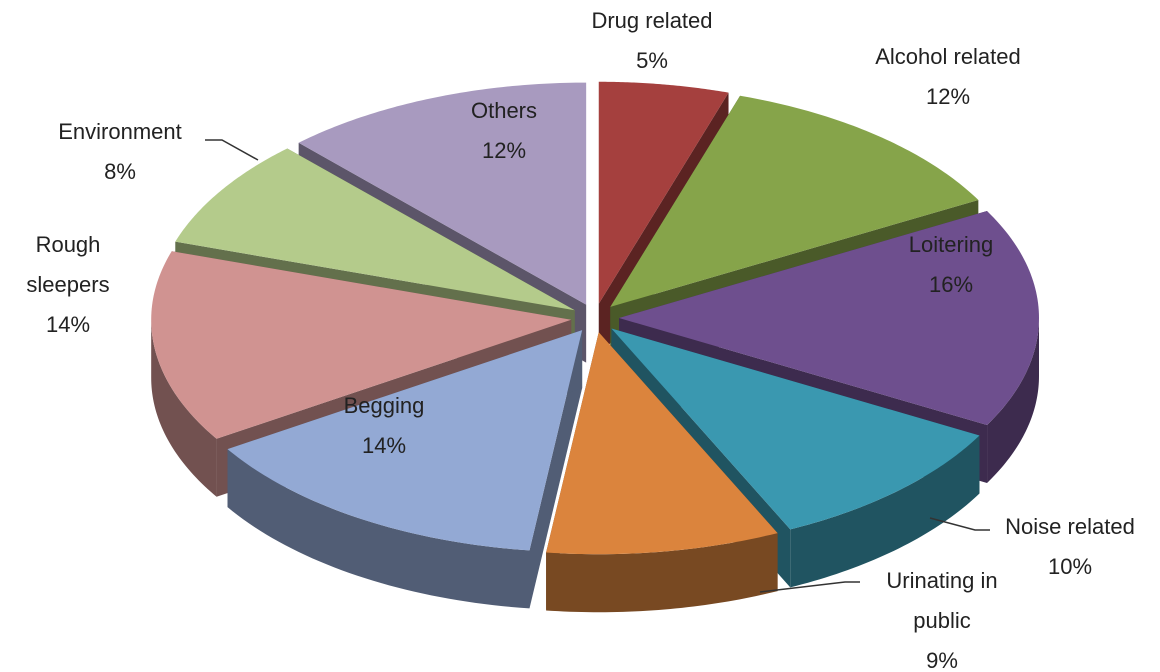 This screenshot has height=672, width=1160. What do you see at coordinates (1070, 566) in the screenshot?
I see `value-label: 10%` at bounding box center [1070, 566].